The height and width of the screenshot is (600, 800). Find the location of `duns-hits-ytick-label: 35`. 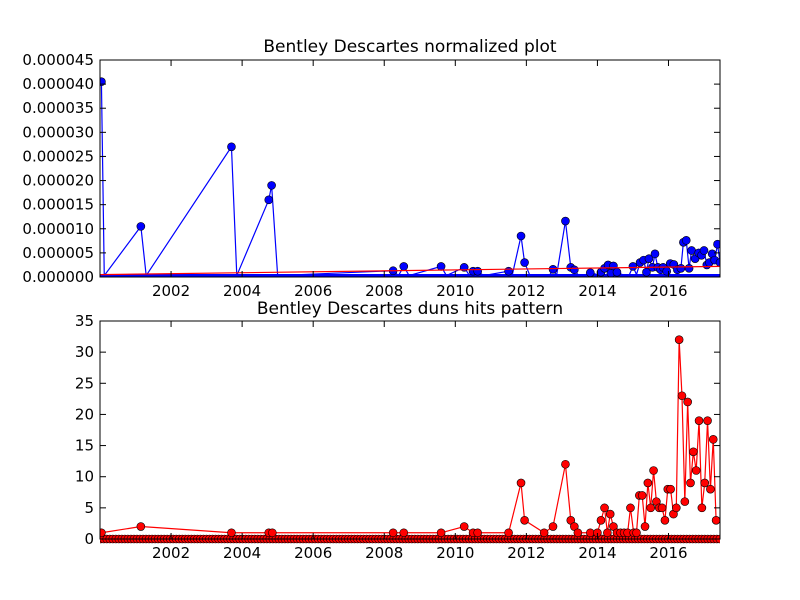

duns-hits-ytick-label: 35 is located at coordinates (84, 321).